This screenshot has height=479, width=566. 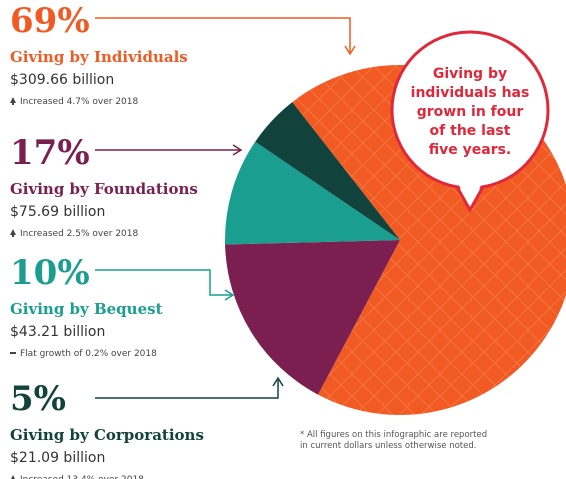 I want to click on category-label: Giving by Foundations, so click(x=104, y=189).